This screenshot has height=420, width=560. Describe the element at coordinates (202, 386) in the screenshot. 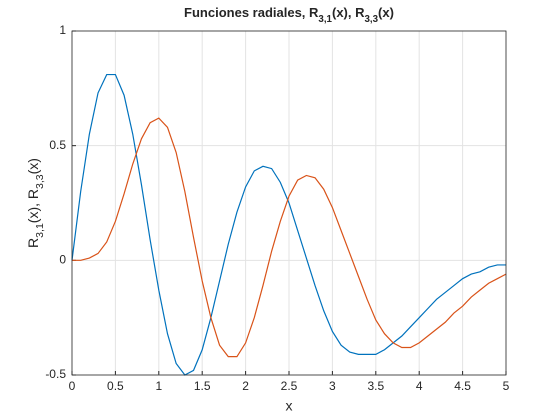

I see `x-tick-label: 1.5` at that location.